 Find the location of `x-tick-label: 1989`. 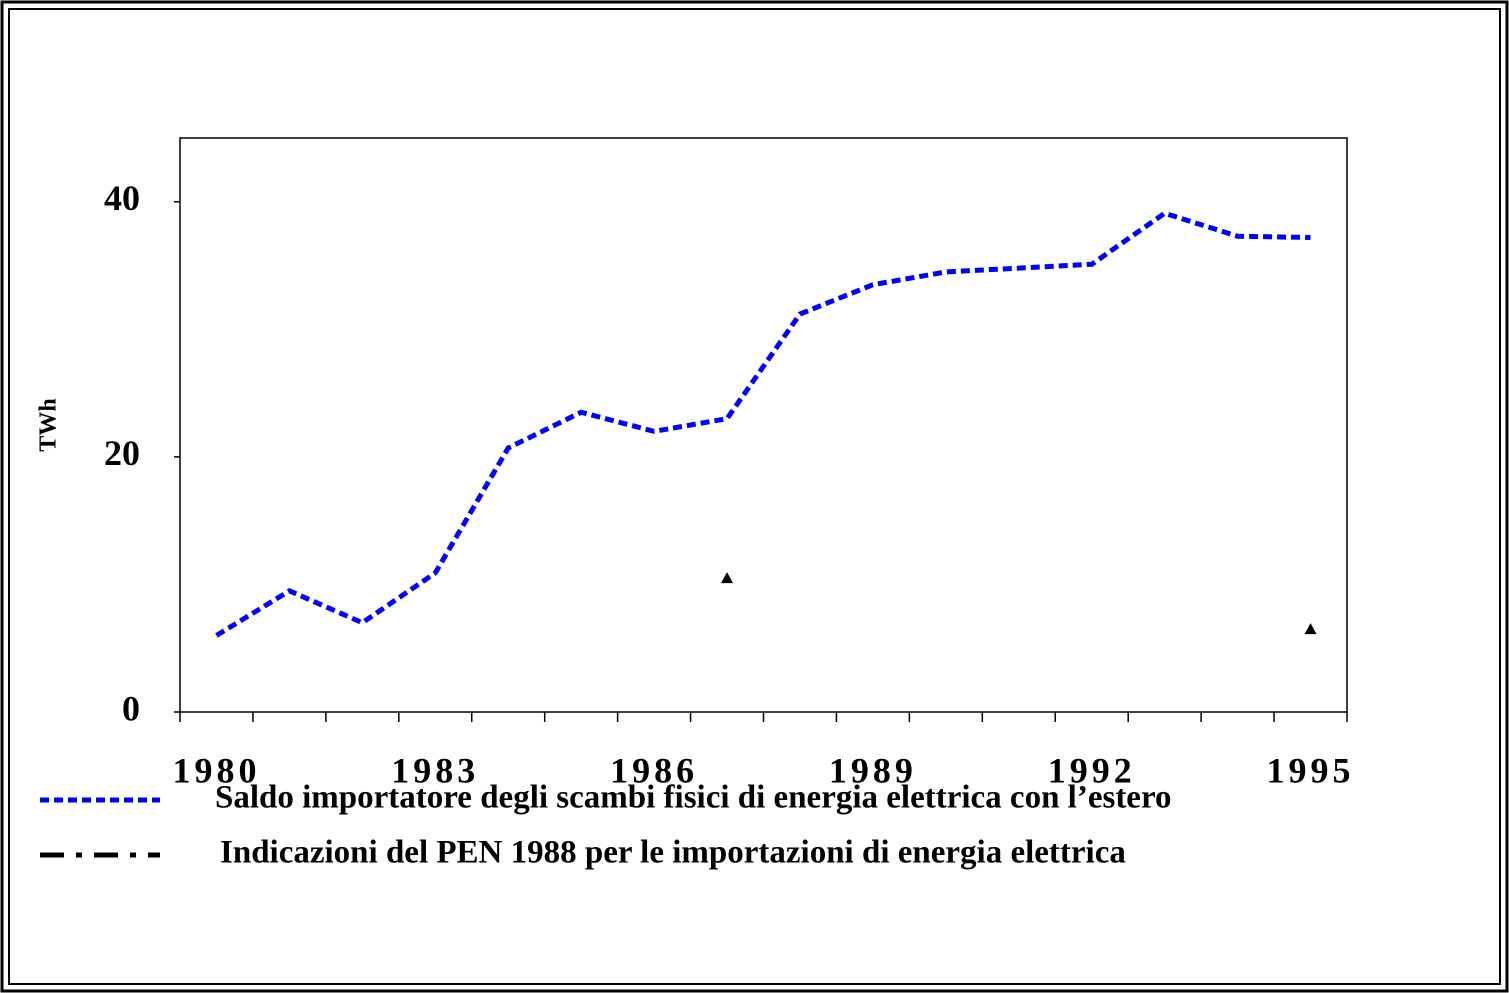

x-tick-label: 1989 is located at coordinates (873, 770).